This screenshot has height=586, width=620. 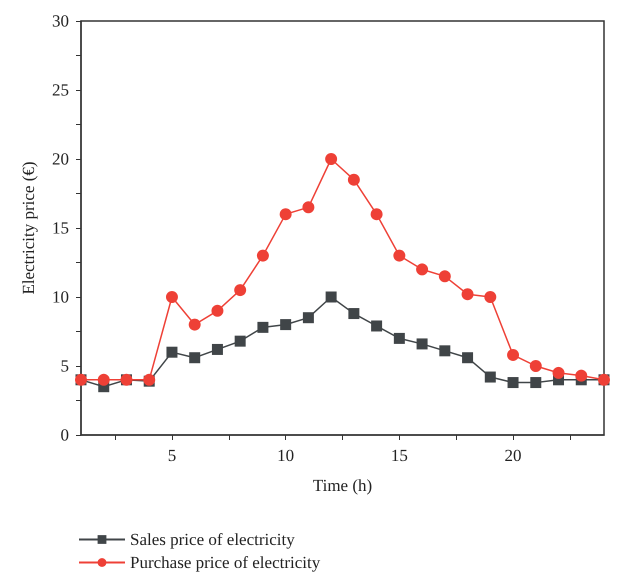 What do you see at coordinates (172, 455) in the screenshot?
I see `x-tick-label: 5` at bounding box center [172, 455].